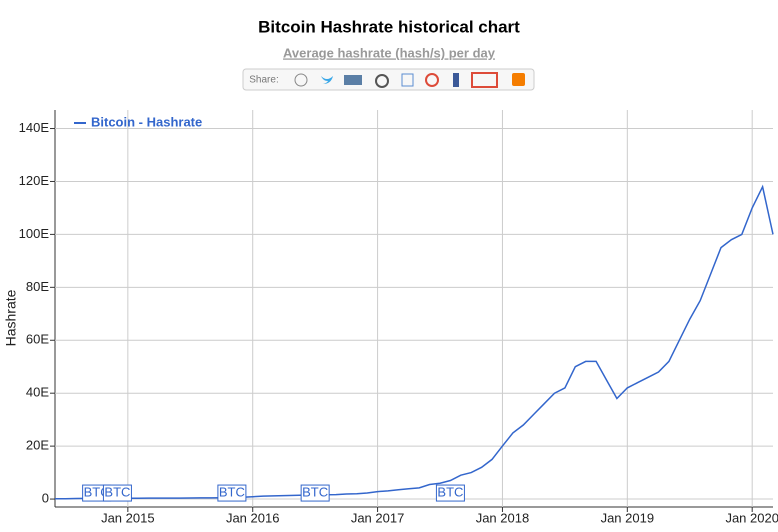  I want to click on x-tick-label: Jan 2016, so click(253, 517).